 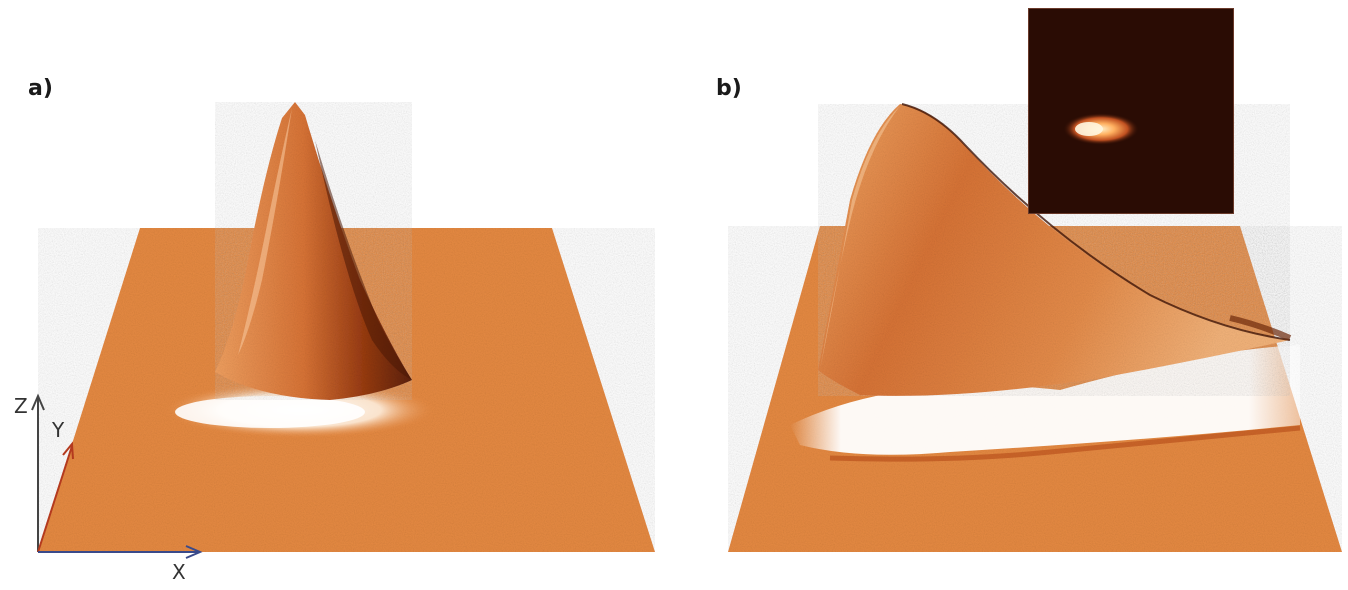 What do you see at coordinates (21, 406) in the screenshot?
I see `z-axis-label: Z` at bounding box center [21, 406].